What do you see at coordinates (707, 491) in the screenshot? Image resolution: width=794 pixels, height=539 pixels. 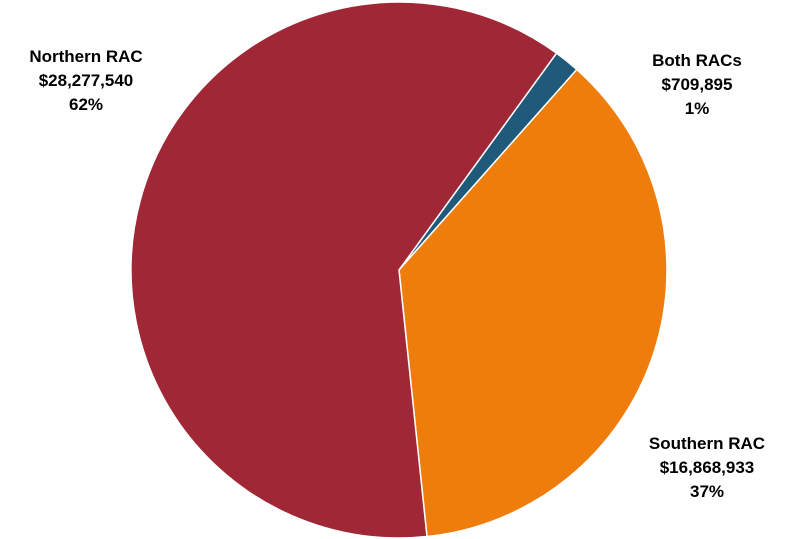 I see `slice-percent-label: 37%` at bounding box center [707, 491].